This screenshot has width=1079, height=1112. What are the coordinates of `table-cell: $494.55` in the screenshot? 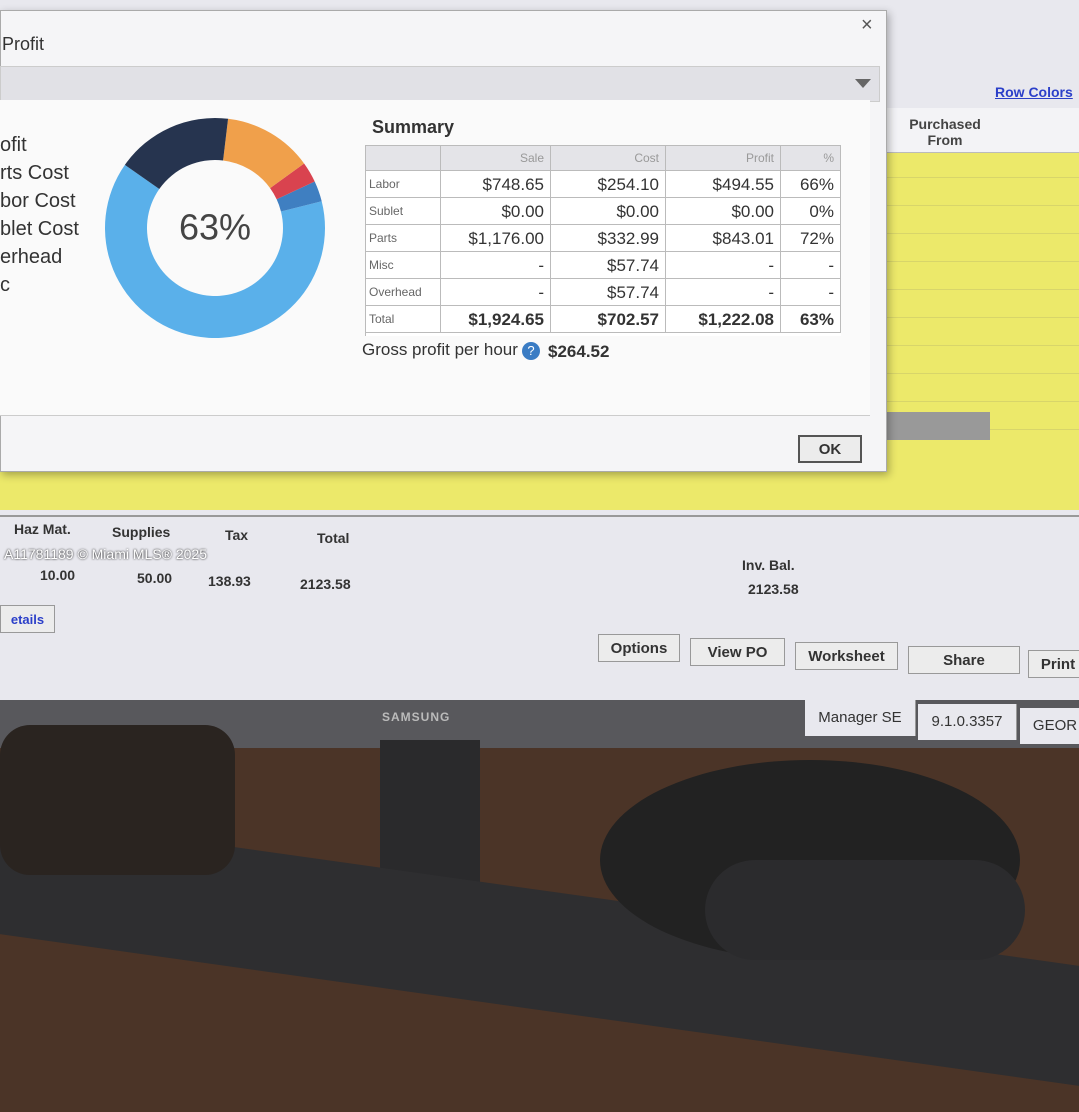 It's located at (723, 184).